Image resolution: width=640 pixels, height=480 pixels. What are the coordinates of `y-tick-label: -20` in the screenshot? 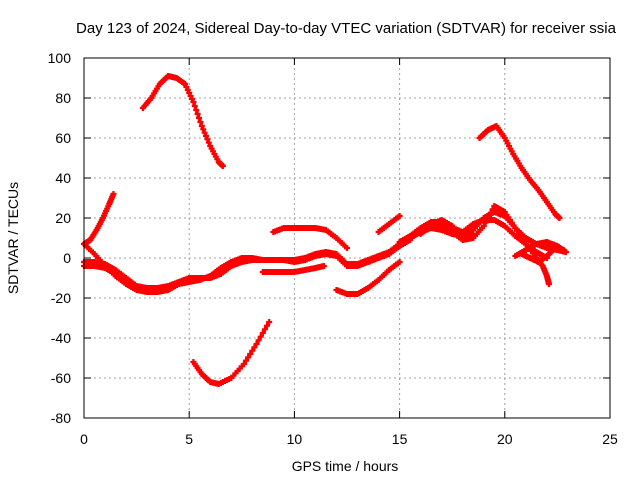 It's located at (61, 298).